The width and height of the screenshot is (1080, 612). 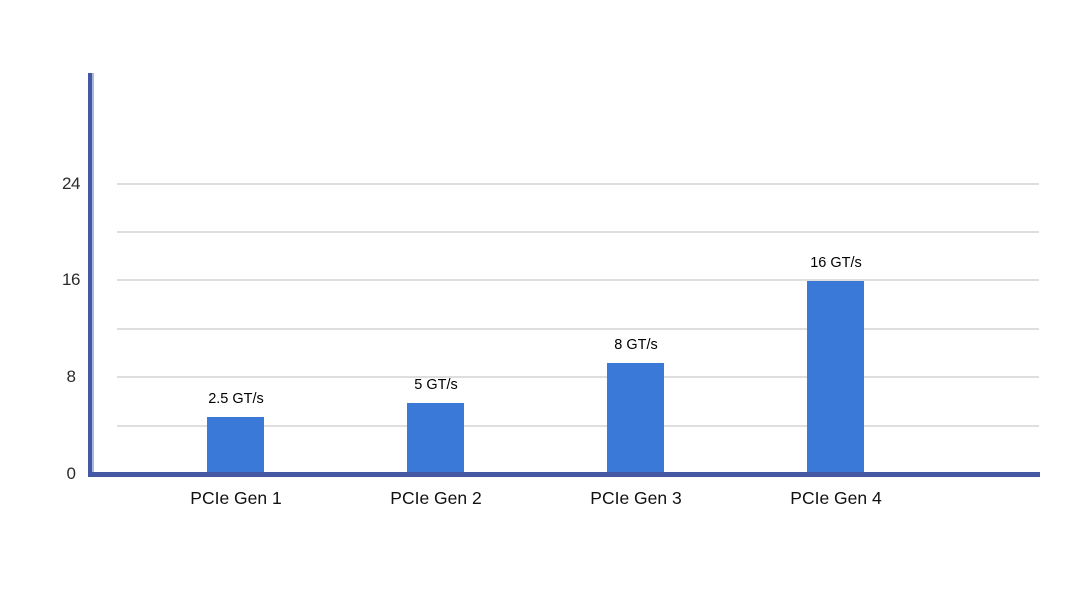 I want to click on x-category-label-pcie-gen-4: PCIe Gen 4, so click(x=836, y=498).